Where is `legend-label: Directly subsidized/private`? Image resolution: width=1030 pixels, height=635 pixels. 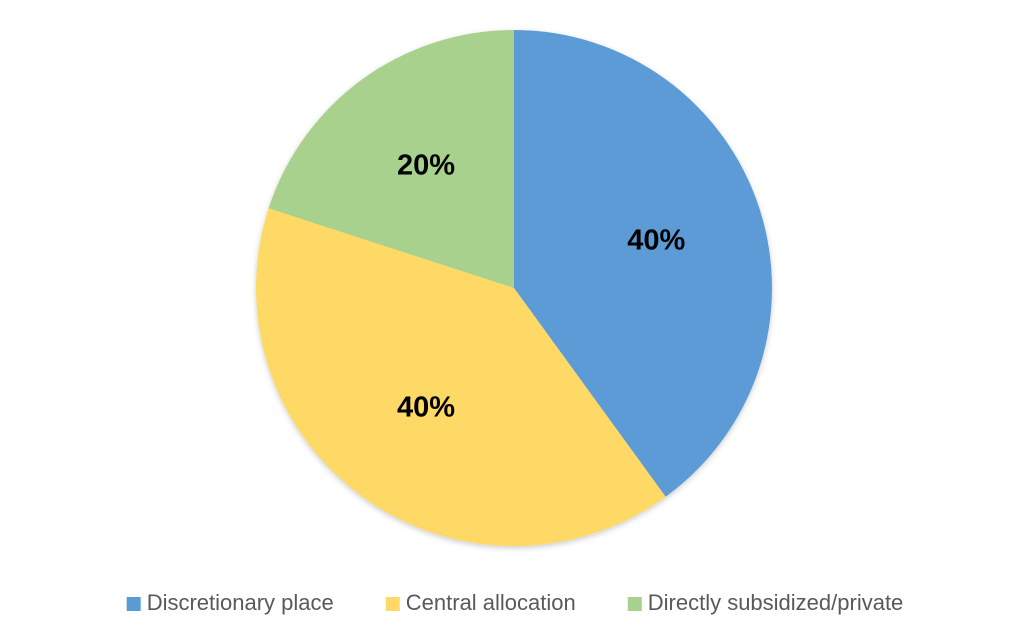 legend-label: Directly subsidized/private is located at coordinates (776, 602).